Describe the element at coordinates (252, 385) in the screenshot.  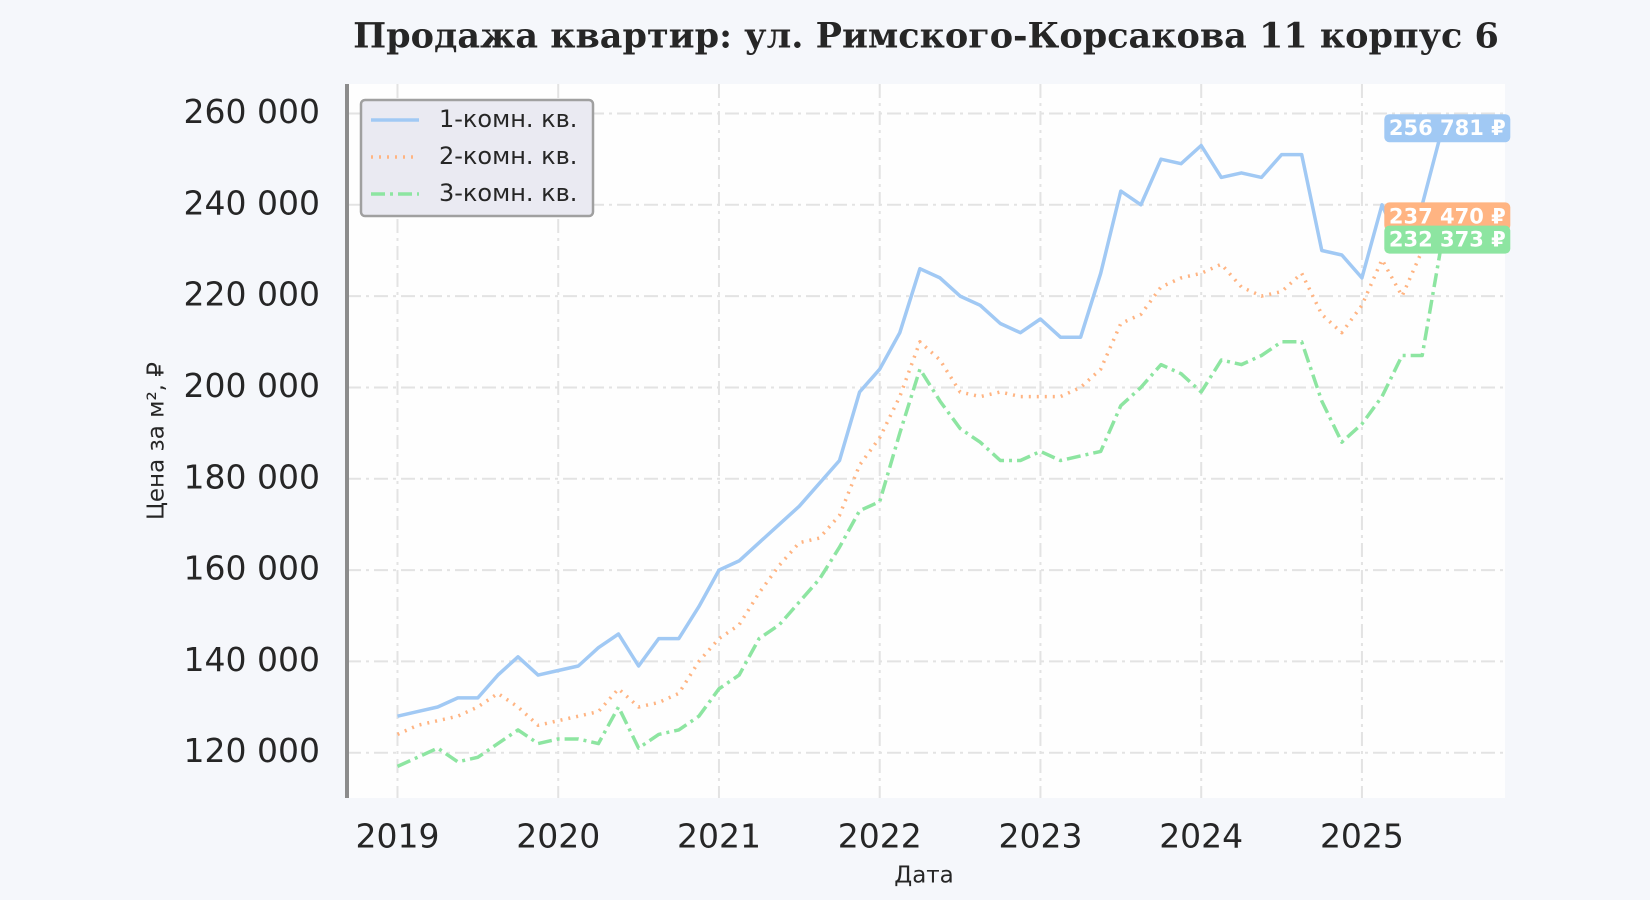
I see `y-tick-label: 200 000` at that location.